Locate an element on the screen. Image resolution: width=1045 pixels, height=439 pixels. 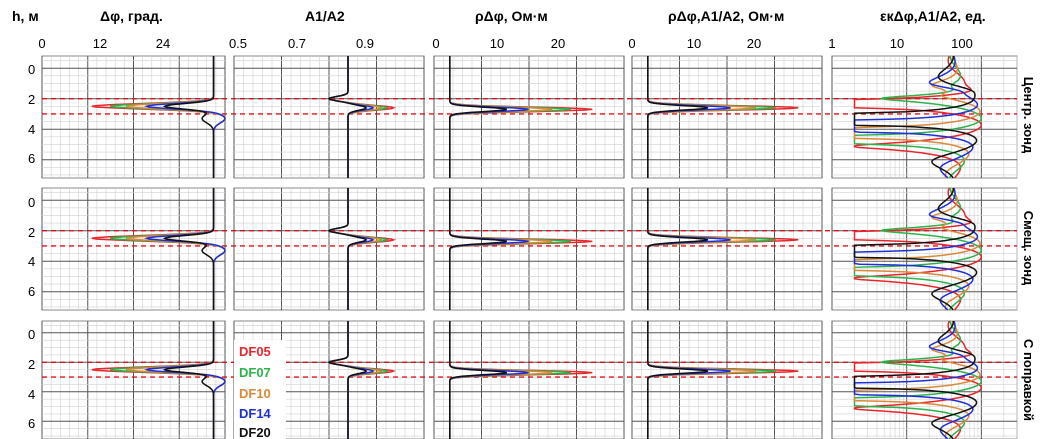
tick-p3-1: 10 is located at coordinates (497, 43).